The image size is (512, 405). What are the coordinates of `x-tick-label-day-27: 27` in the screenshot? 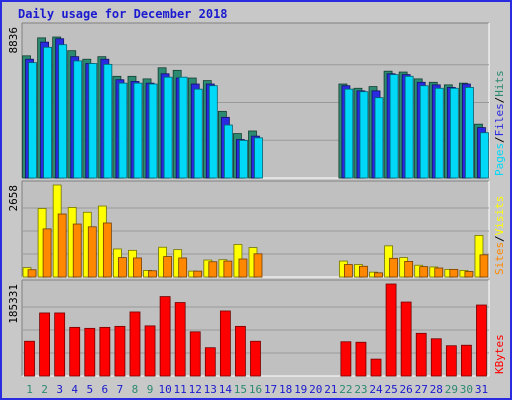 It's located at (421, 389).